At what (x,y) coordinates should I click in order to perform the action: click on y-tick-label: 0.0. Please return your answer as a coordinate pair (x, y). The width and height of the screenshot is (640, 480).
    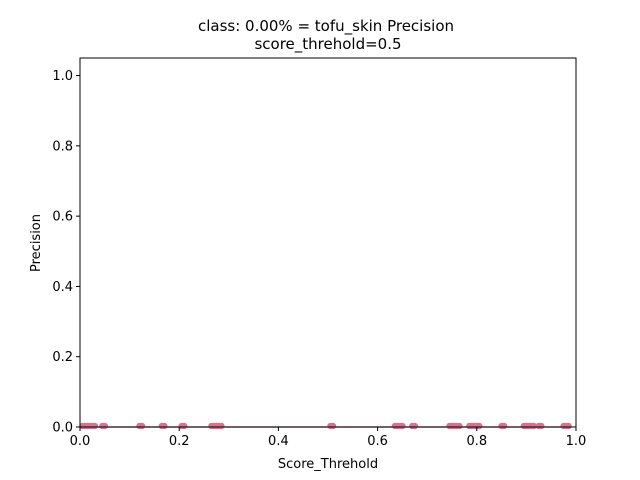
    Looking at the image, I should click on (62, 428).